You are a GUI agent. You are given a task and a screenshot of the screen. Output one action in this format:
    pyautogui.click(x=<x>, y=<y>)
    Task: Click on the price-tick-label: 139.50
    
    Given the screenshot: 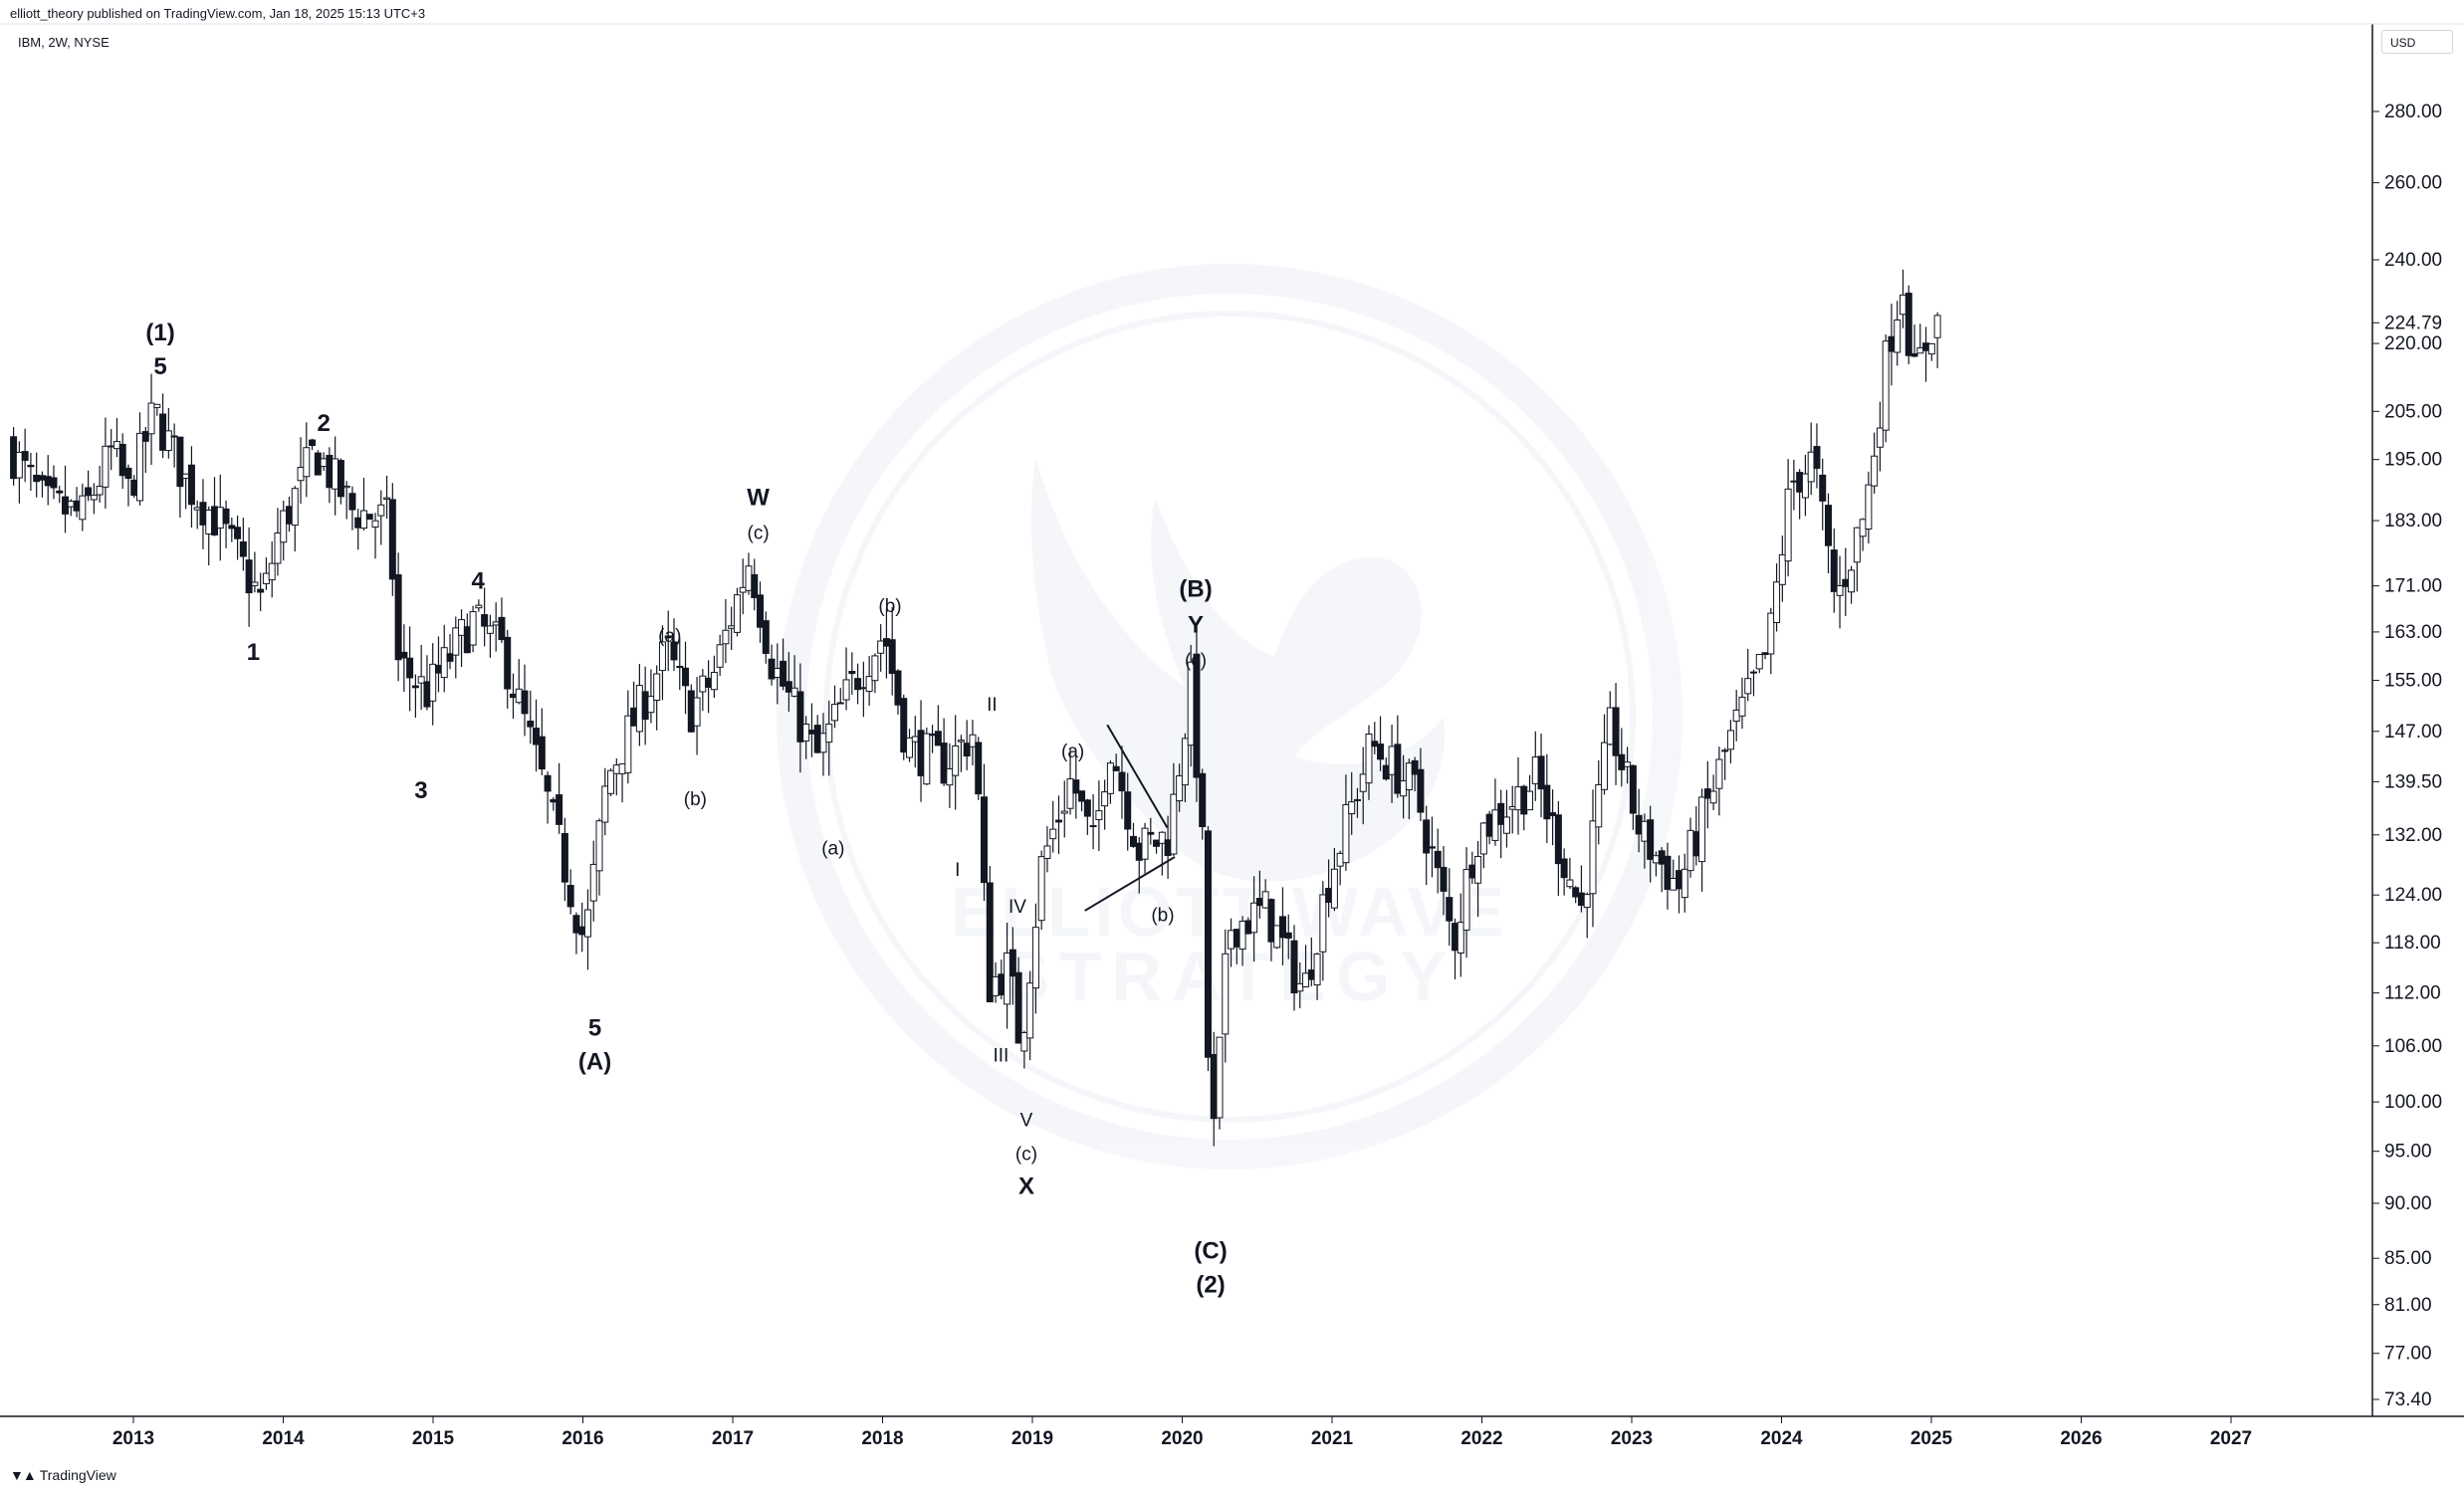 What is the action you would take?
    pyautogui.click(x=2413, y=781)
    